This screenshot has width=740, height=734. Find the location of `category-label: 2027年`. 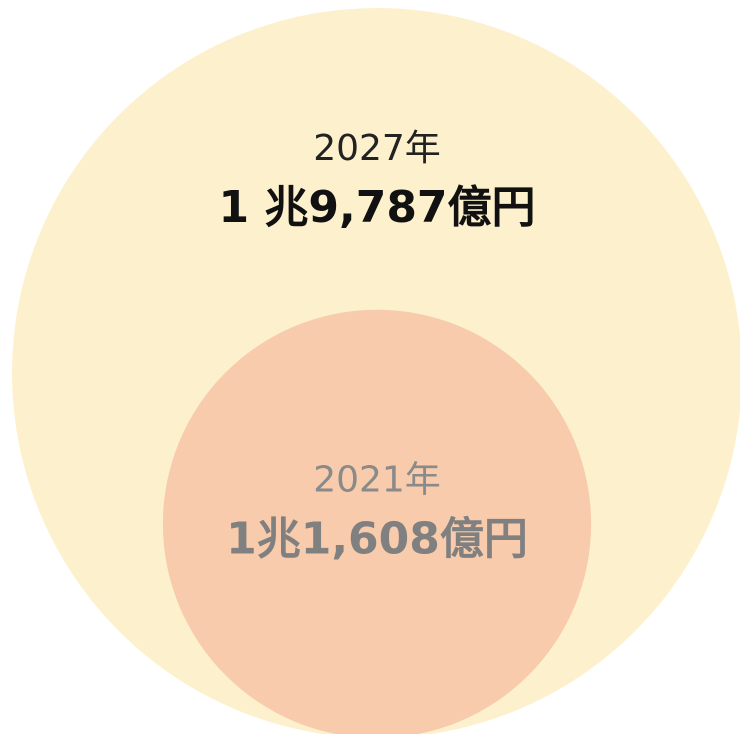

category-label: 2027年 is located at coordinates (377, 148).